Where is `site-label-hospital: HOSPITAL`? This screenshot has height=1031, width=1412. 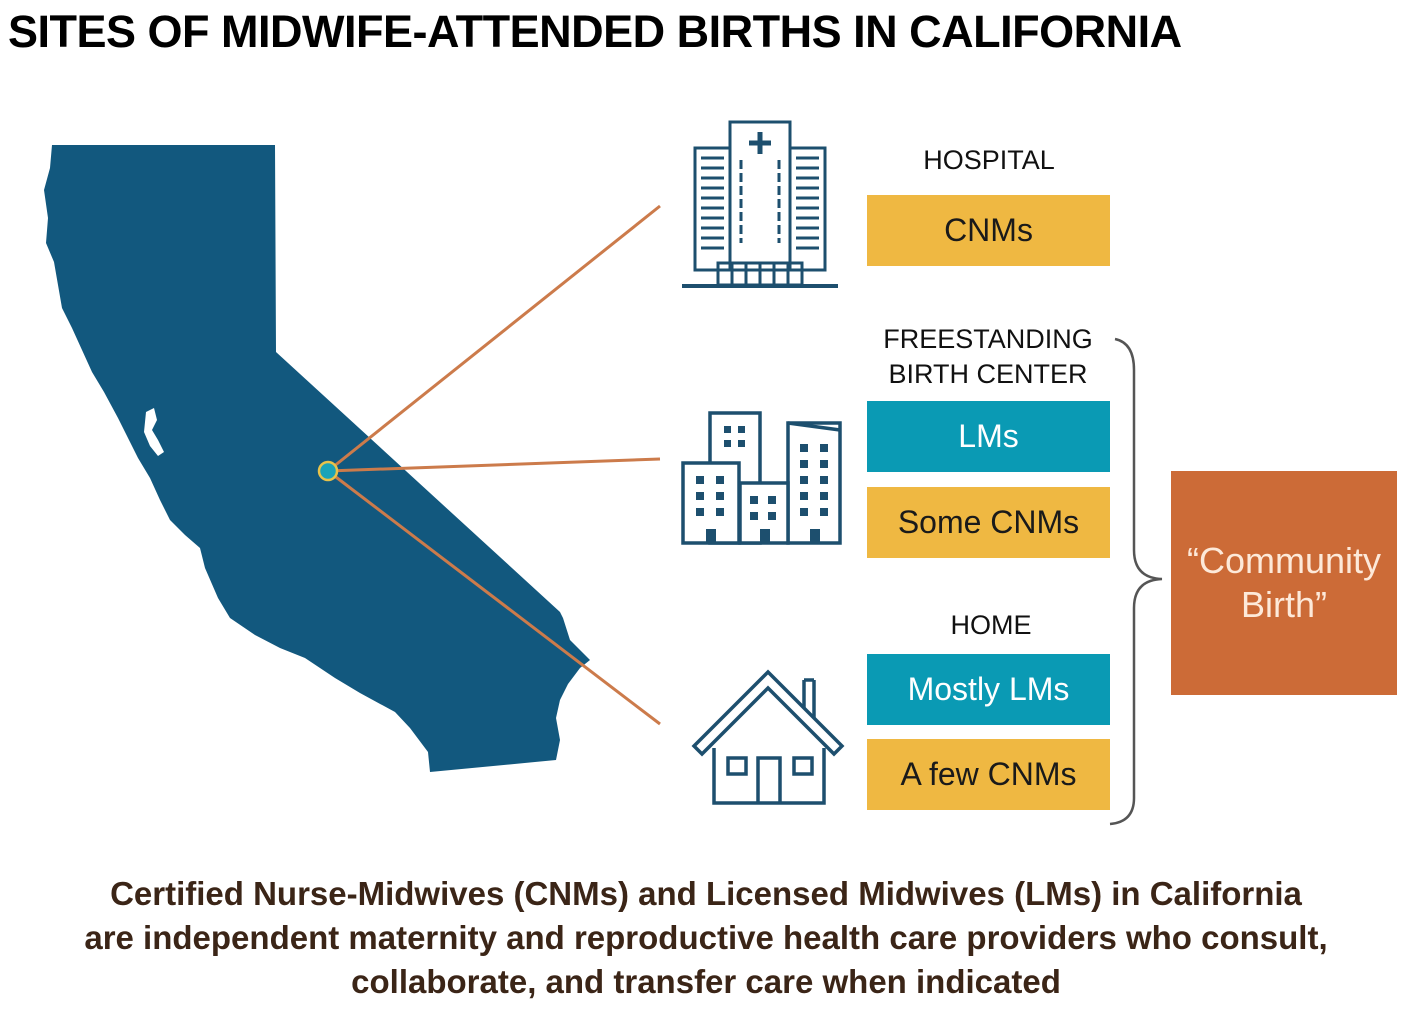 site-label-hospital: HOSPITAL is located at coordinates (989, 160).